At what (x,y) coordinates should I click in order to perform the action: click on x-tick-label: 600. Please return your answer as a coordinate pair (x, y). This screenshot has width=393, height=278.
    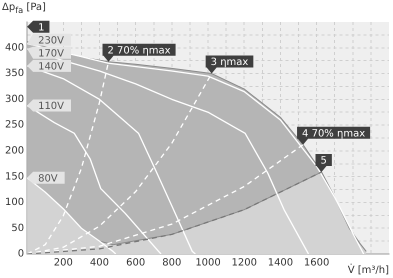
    Looking at the image, I should click on (136, 263).